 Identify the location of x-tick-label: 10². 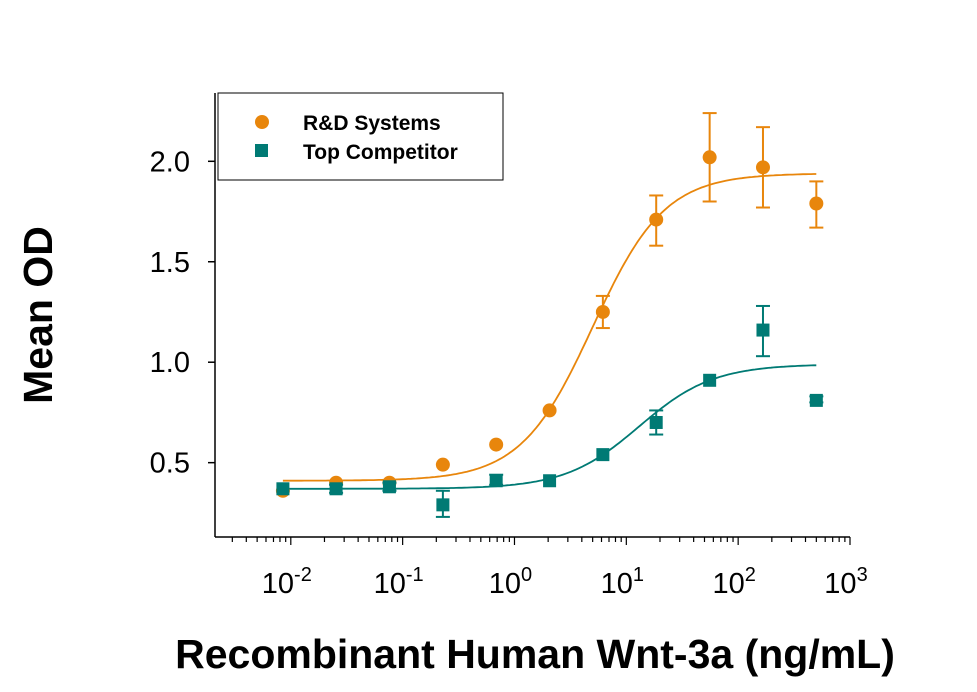
(733, 582).